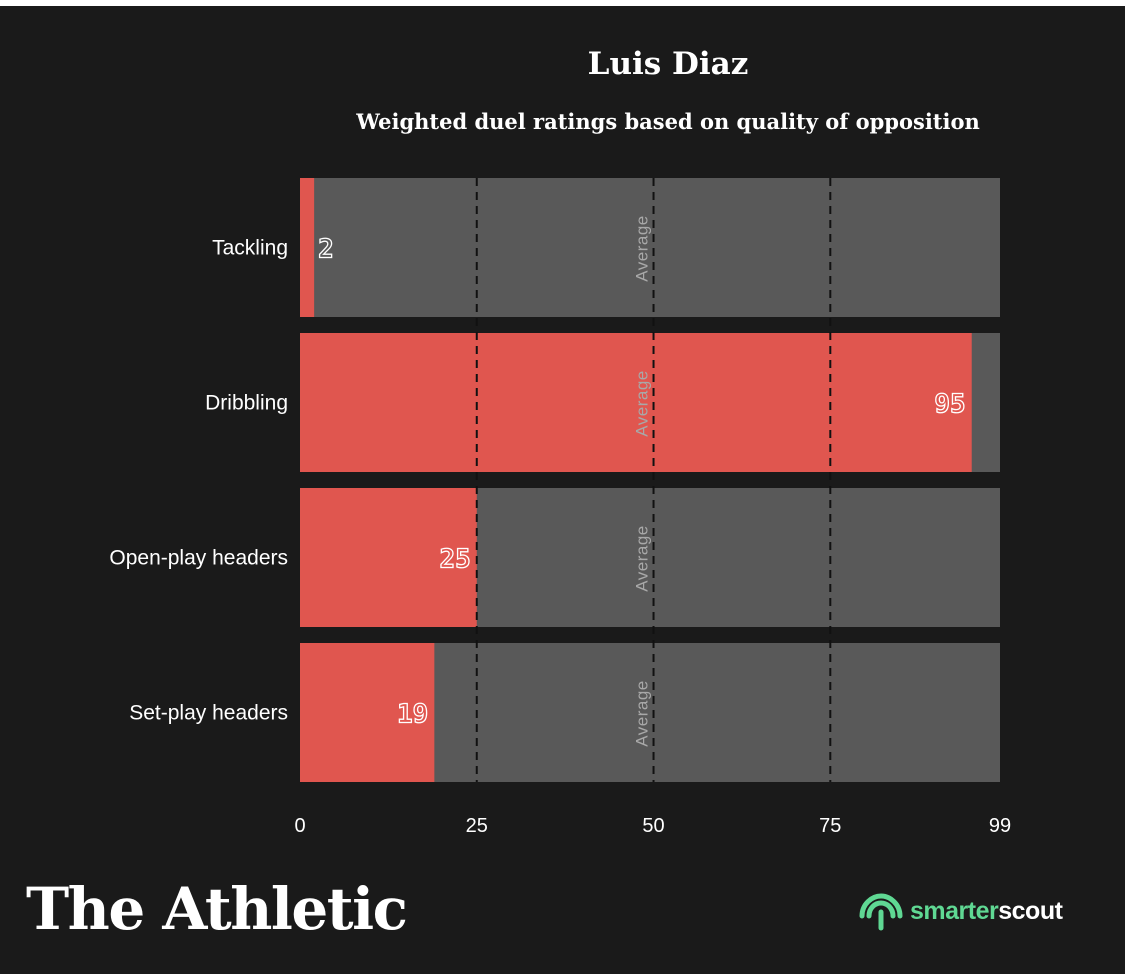  Describe the element at coordinates (412, 715) in the screenshot. I see `value-label: 19` at that location.